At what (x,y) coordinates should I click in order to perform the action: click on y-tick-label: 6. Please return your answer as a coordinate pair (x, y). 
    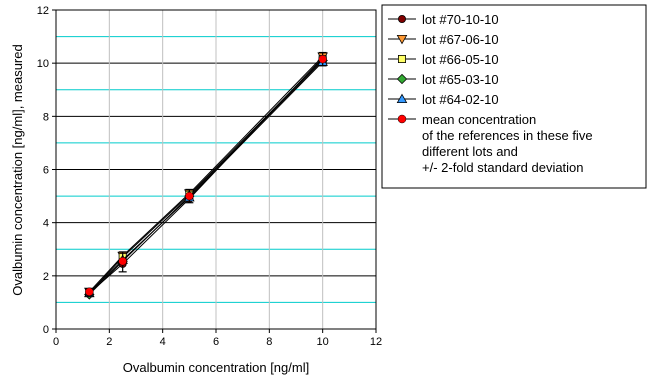
    Looking at the image, I should click on (46, 171).